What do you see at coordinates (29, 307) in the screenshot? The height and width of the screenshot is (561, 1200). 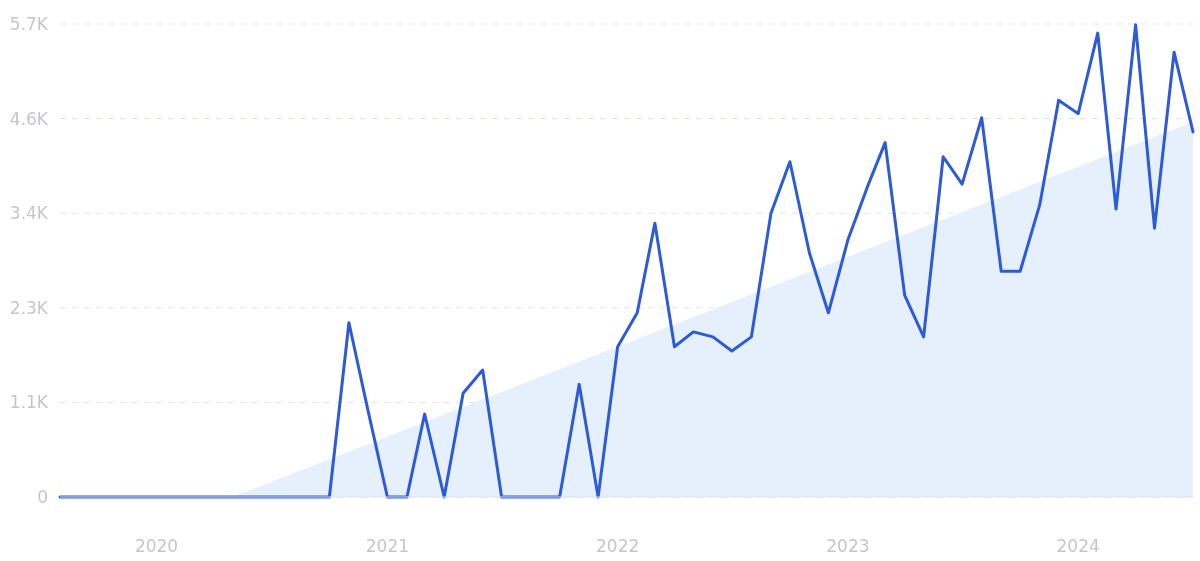 I see `y-tick-label: 2.3K` at bounding box center [29, 307].